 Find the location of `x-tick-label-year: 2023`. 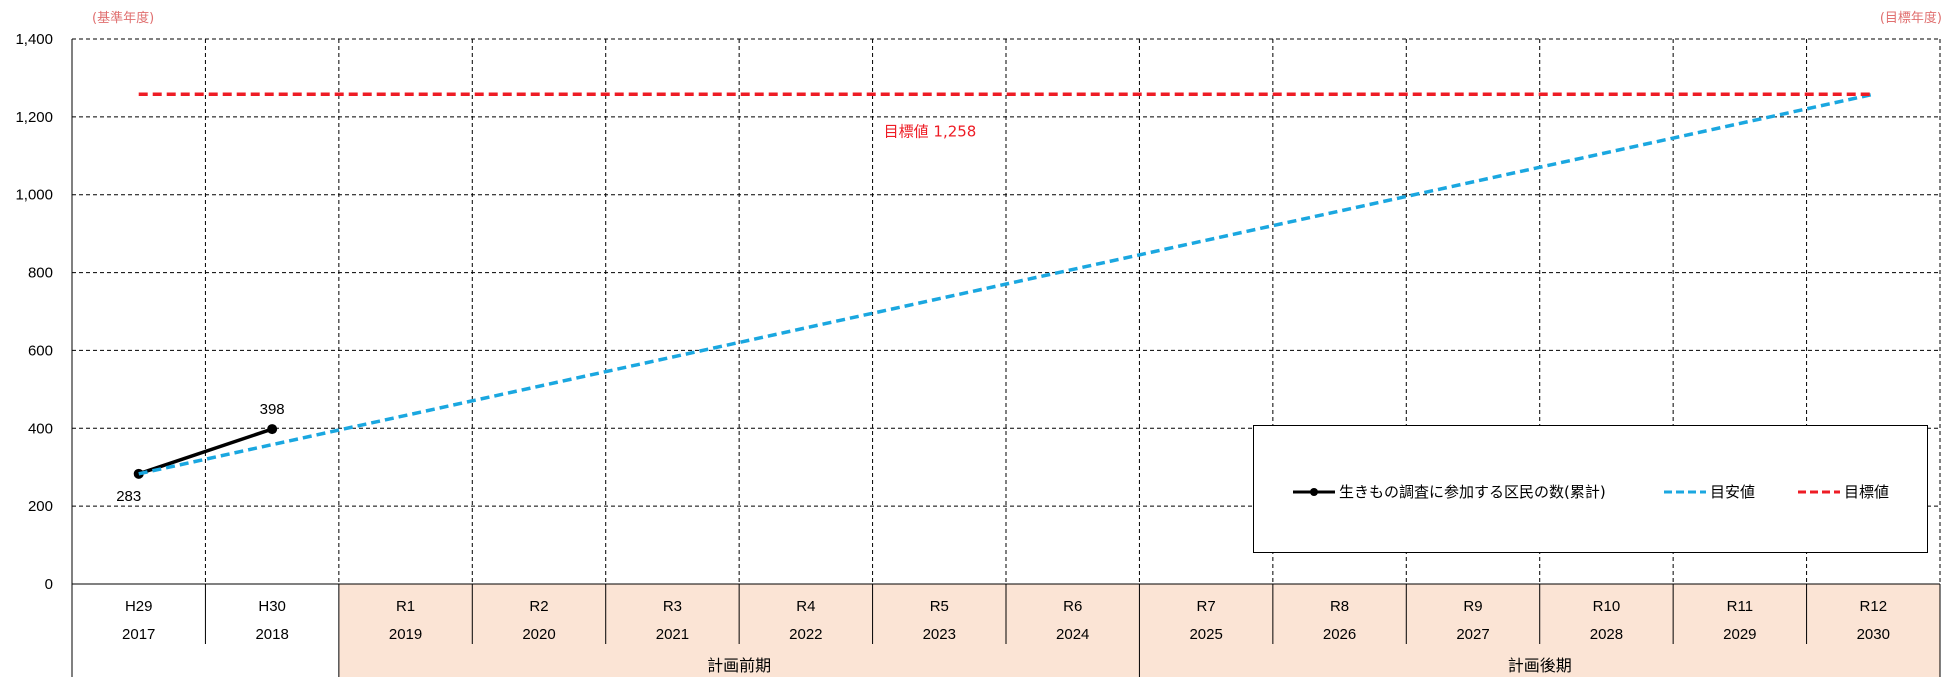

x-tick-label-year: 2023 is located at coordinates (939, 634).